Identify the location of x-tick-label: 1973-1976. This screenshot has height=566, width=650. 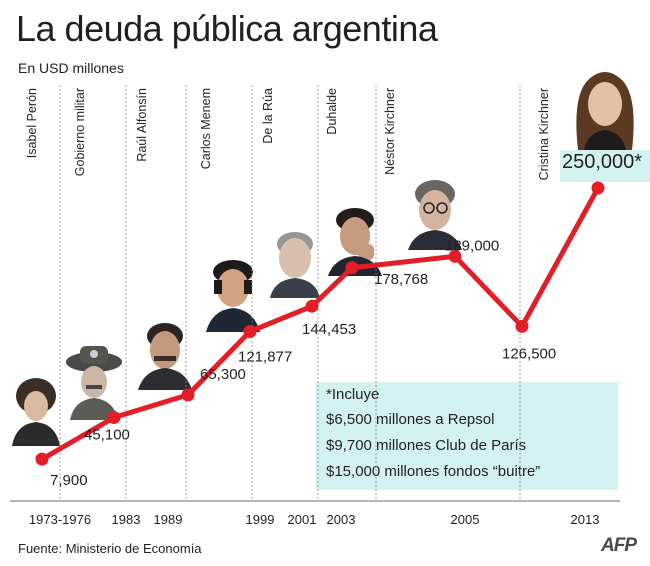
(60, 519).